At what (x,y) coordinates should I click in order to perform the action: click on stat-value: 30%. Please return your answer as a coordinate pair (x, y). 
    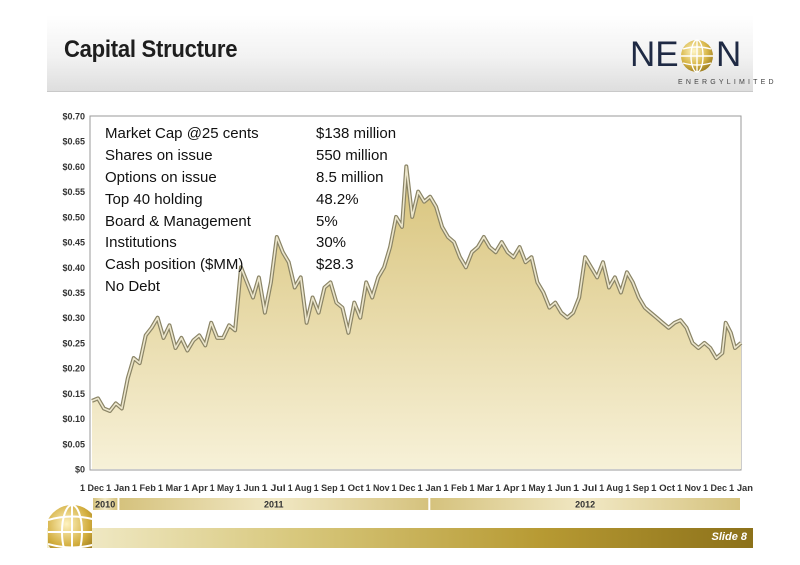
    Looking at the image, I should click on (331, 243).